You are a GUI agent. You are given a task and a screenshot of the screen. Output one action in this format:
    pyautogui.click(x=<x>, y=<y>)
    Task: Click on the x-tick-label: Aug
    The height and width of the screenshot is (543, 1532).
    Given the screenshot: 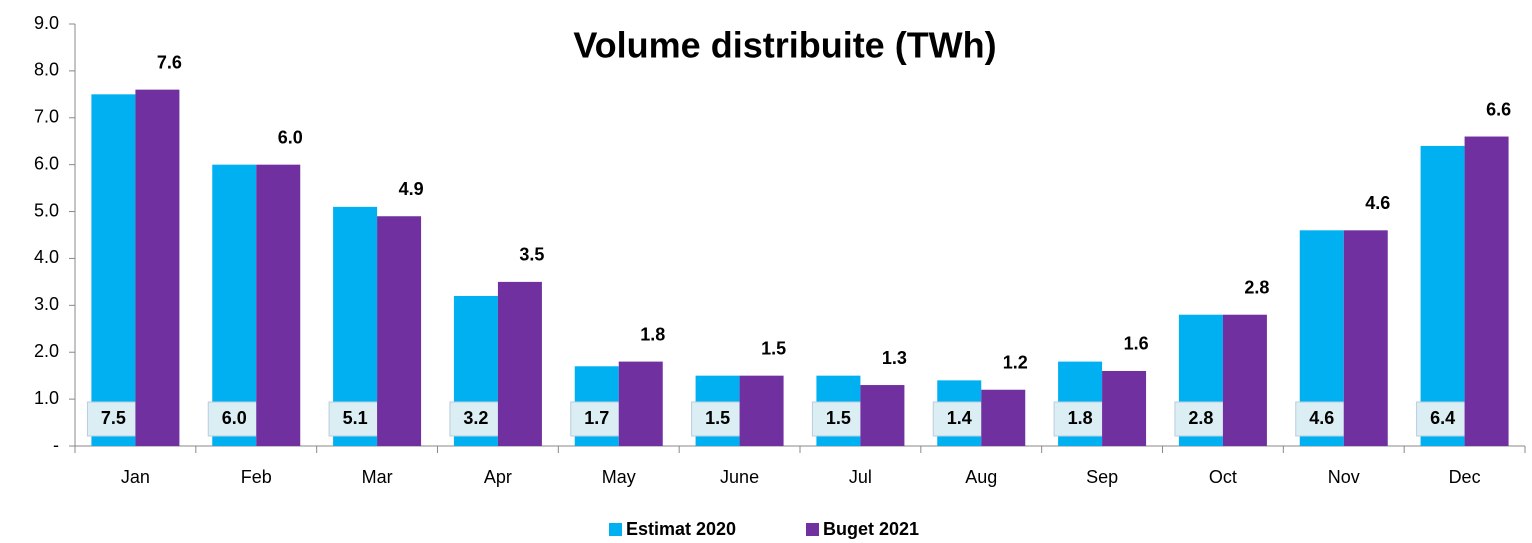 What is the action you would take?
    pyautogui.click(x=981, y=477)
    